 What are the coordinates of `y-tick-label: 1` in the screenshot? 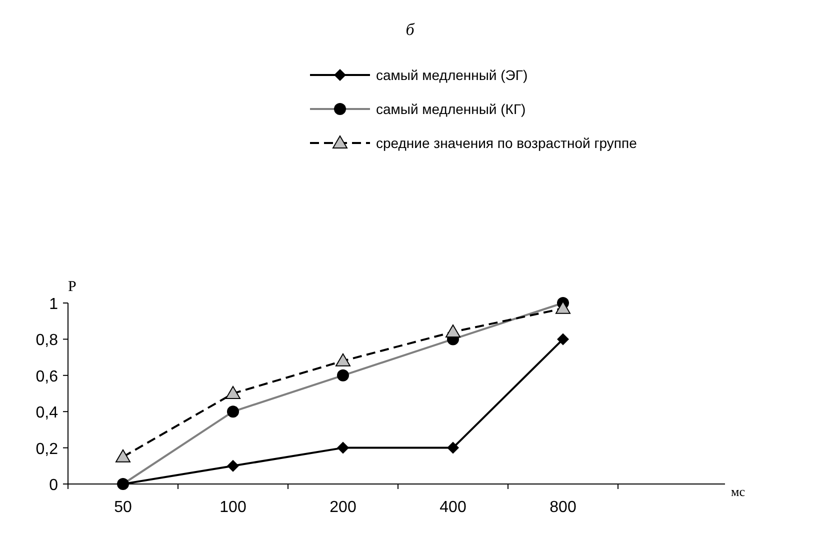 It's located at (53, 304).